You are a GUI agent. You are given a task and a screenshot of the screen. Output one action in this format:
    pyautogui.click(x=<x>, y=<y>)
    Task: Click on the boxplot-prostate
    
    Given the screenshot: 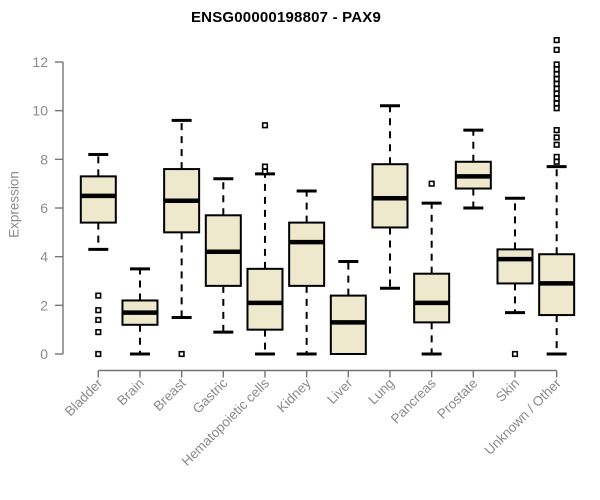 What is the action you would take?
    pyautogui.click(x=473, y=169)
    